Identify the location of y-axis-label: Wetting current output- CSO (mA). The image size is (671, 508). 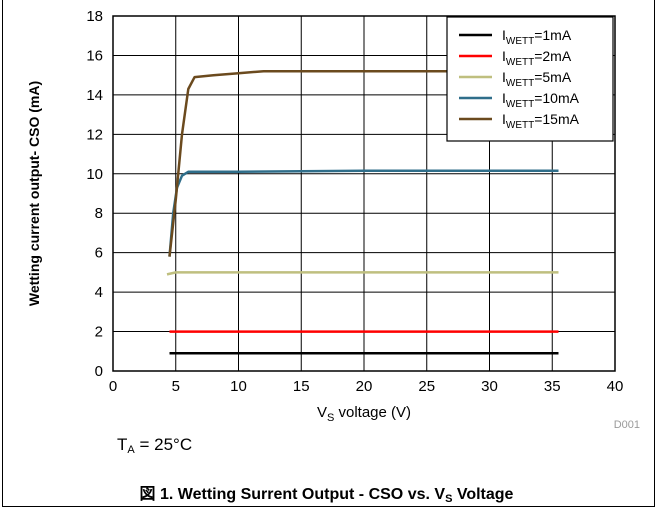
(34, 193).